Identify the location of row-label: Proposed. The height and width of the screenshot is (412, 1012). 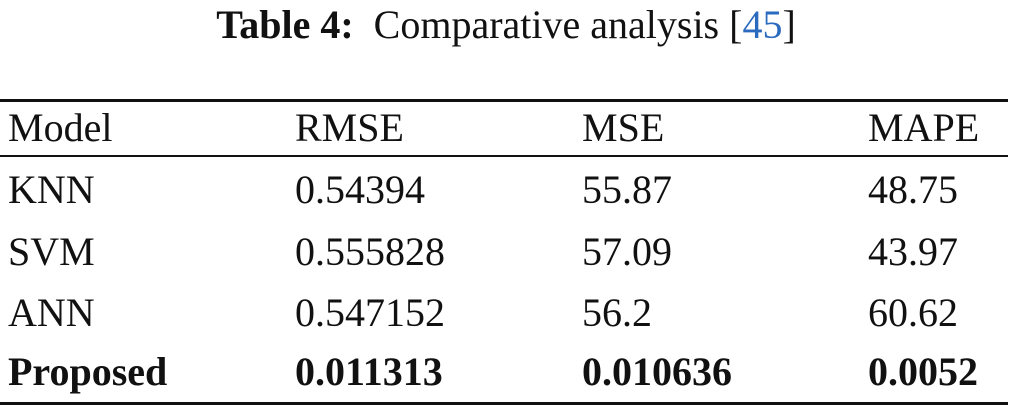
(88, 371).